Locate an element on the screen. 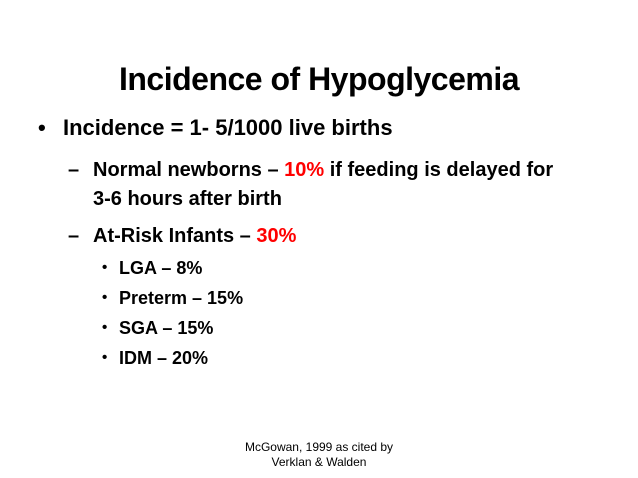 The image size is (638, 478). at-risk-percentage: 30% is located at coordinates (276, 236).